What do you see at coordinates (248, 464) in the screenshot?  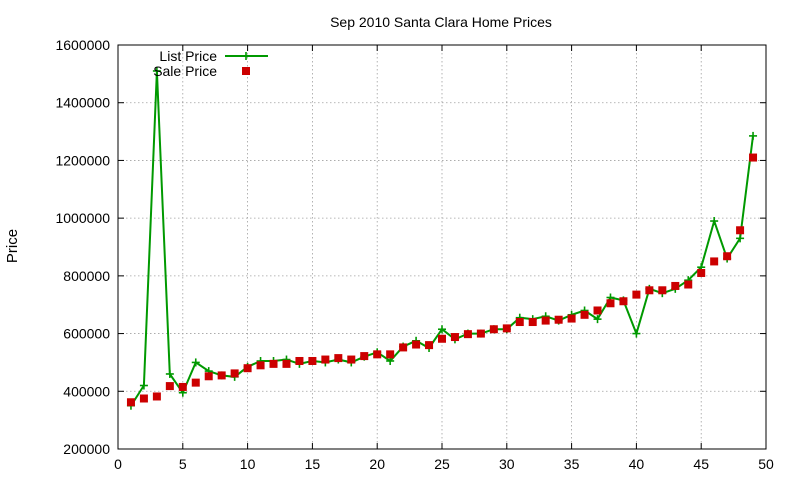 I see `x-tick-label: 10` at bounding box center [248, 464].